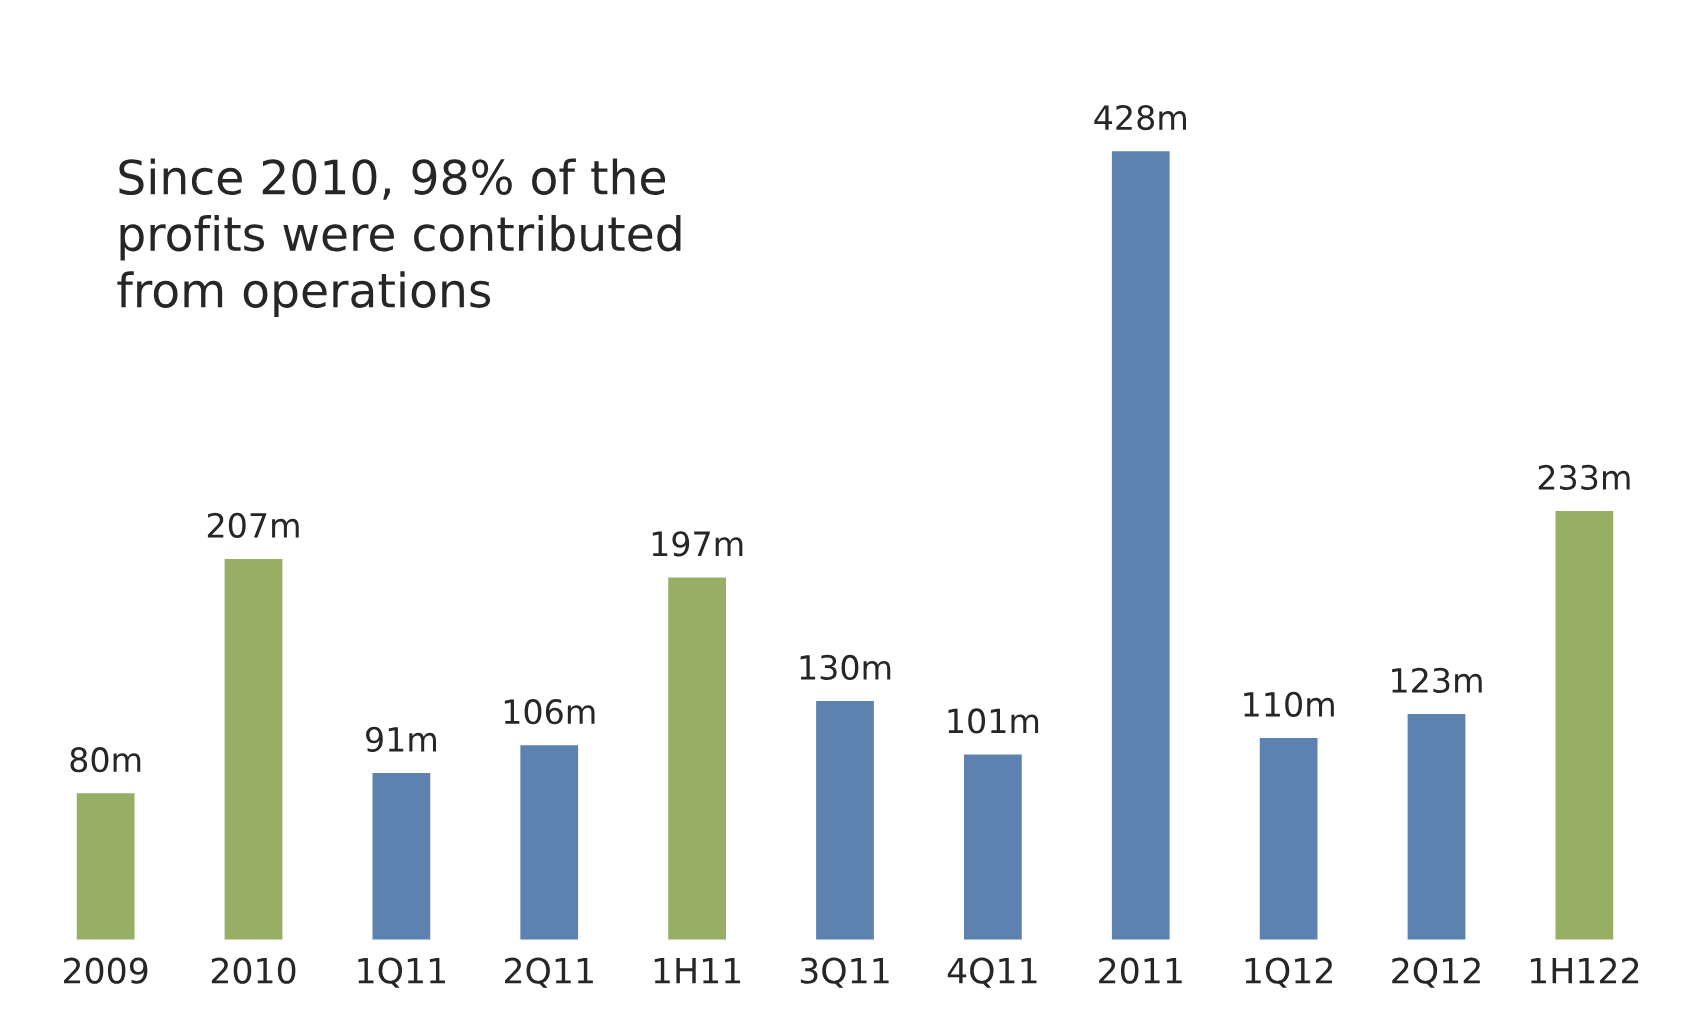  Describe the element at coordinates (399, 238) in the screenshot. I see `annotation: Since 2010, 98% of the profits were contributed from operations` at that location.